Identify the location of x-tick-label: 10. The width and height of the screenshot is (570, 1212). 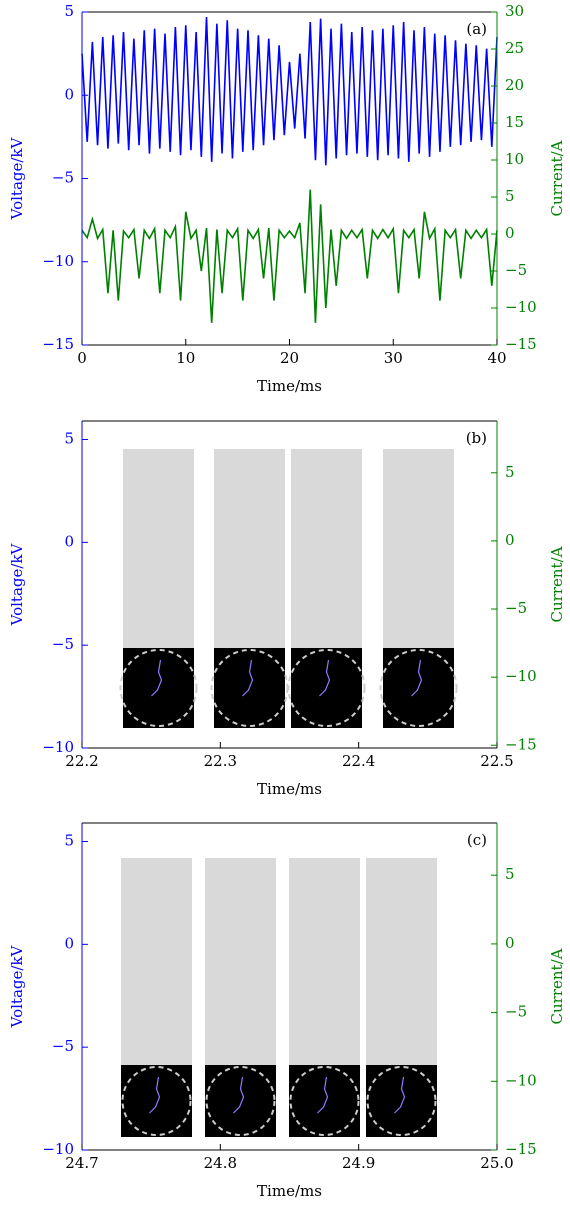
(185, 358).